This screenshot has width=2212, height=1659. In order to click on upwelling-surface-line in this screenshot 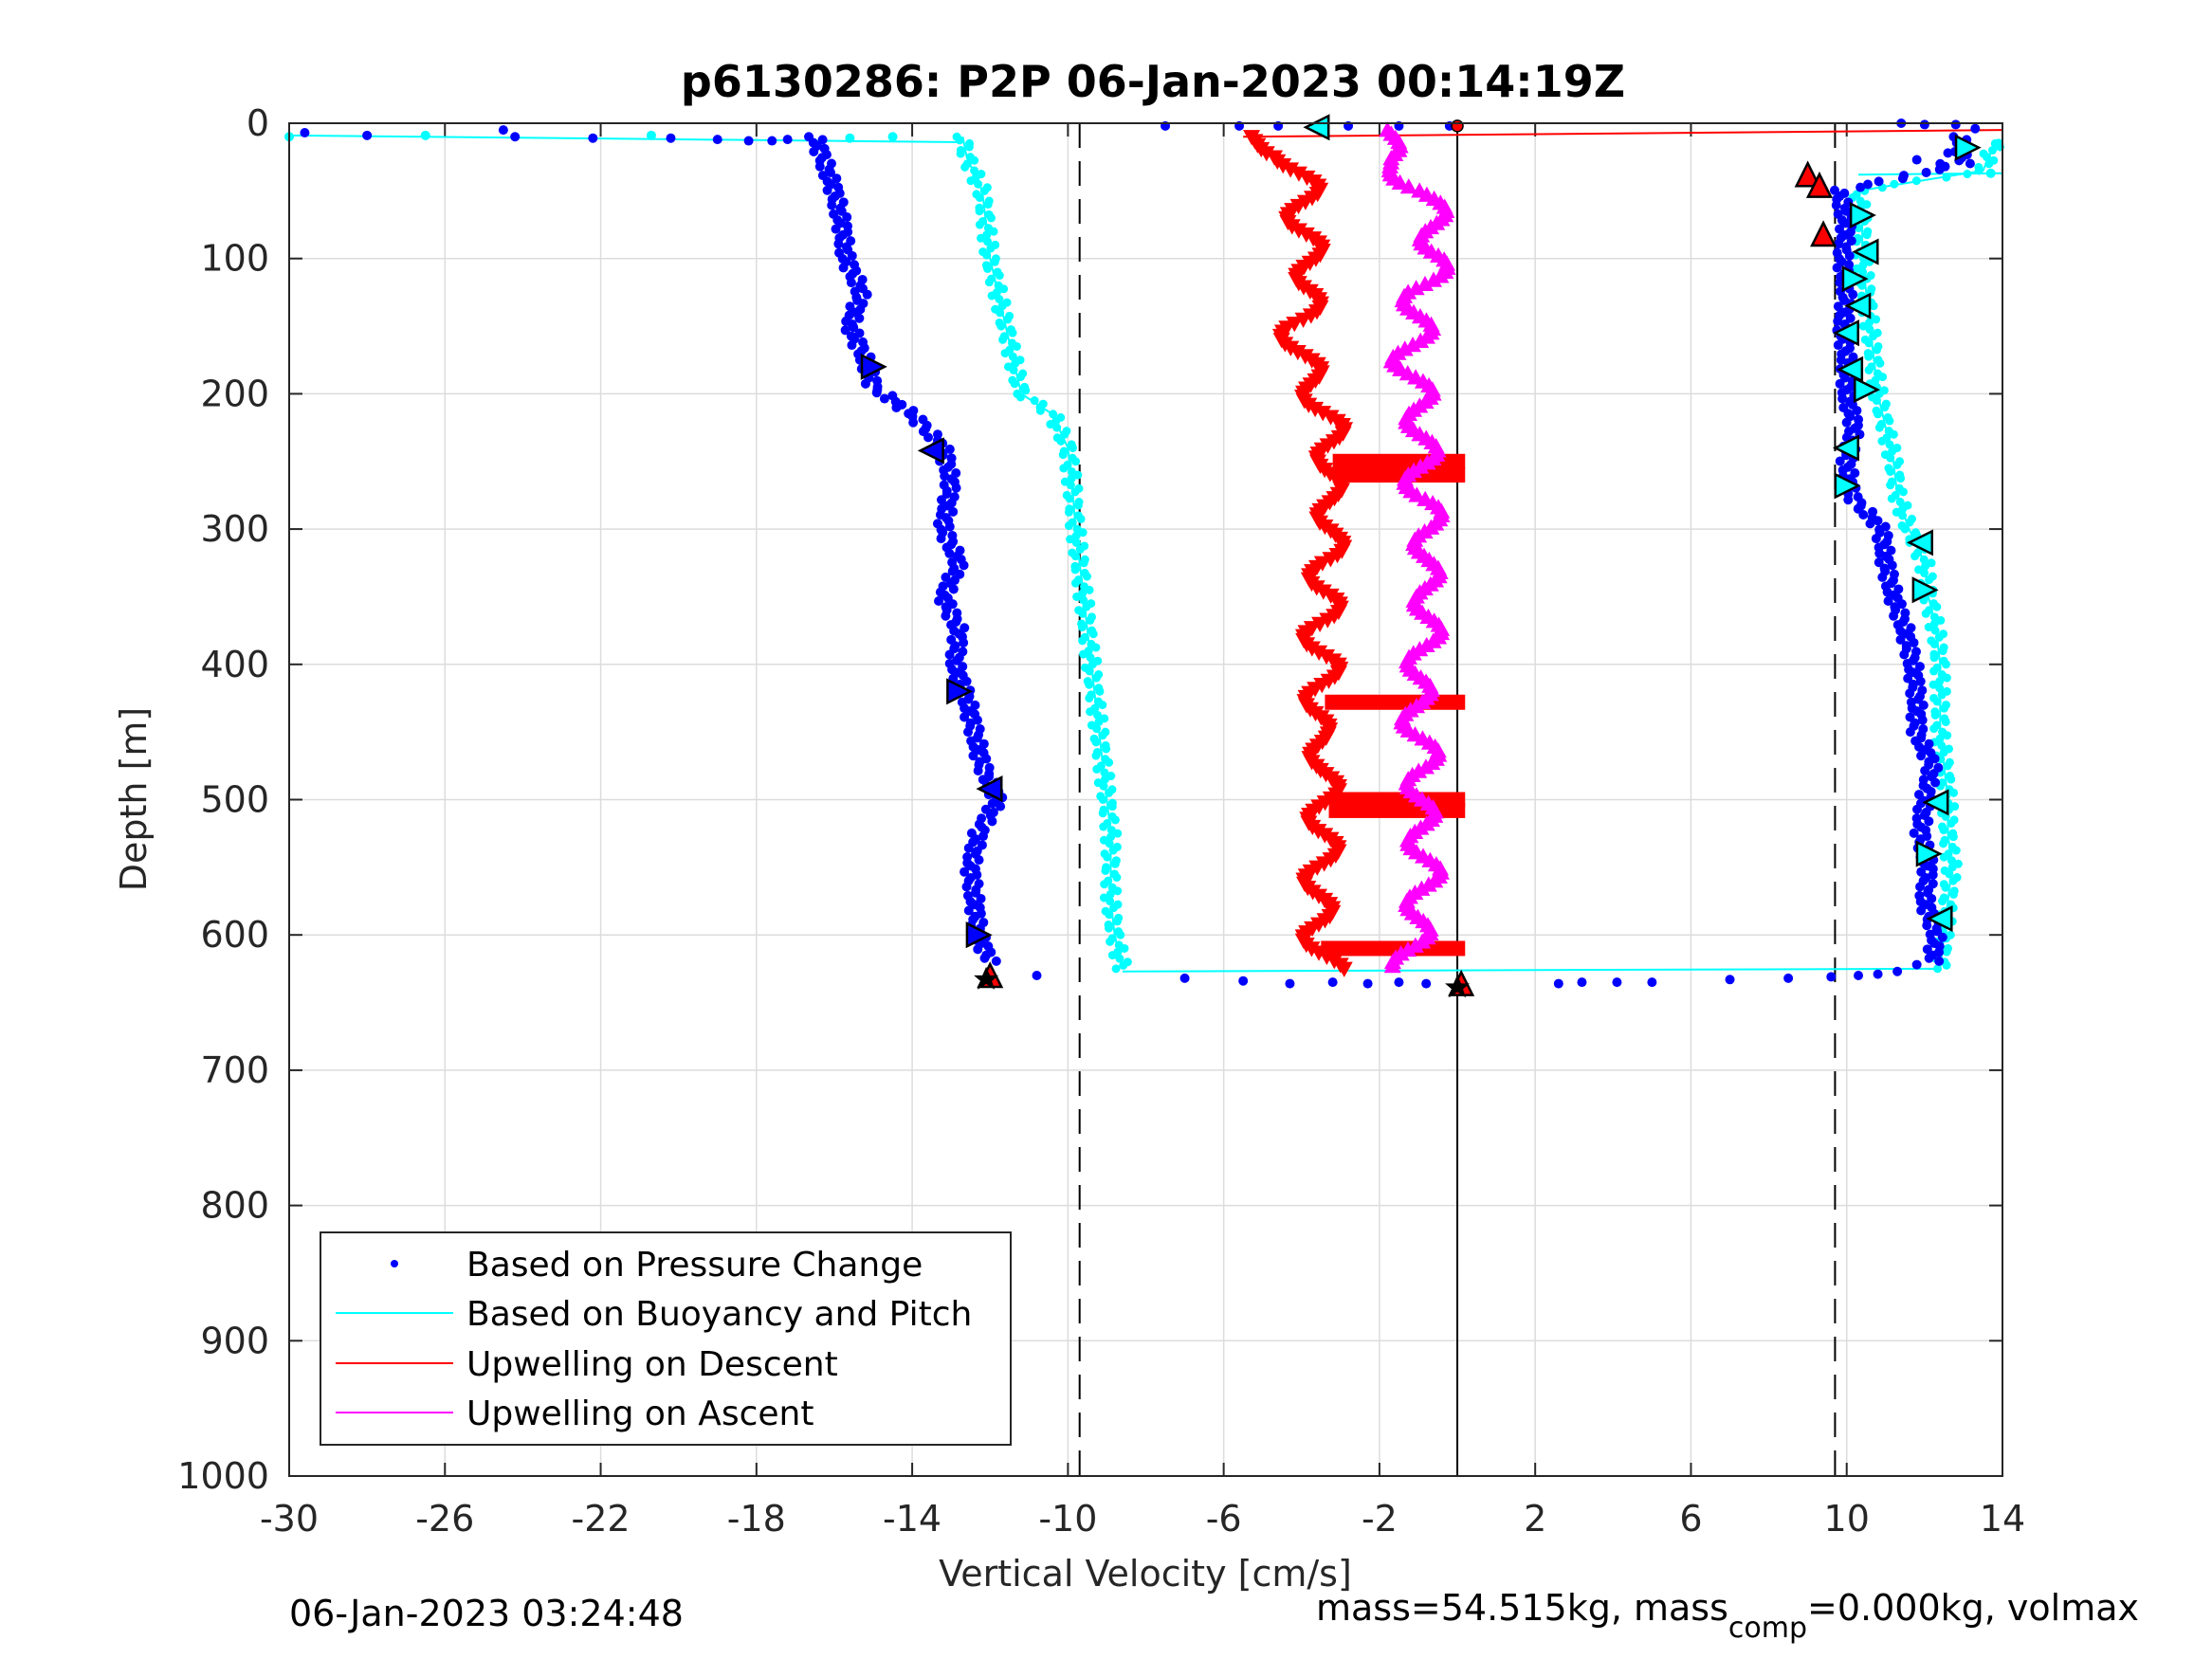, I will do `click(1623, 133)`.